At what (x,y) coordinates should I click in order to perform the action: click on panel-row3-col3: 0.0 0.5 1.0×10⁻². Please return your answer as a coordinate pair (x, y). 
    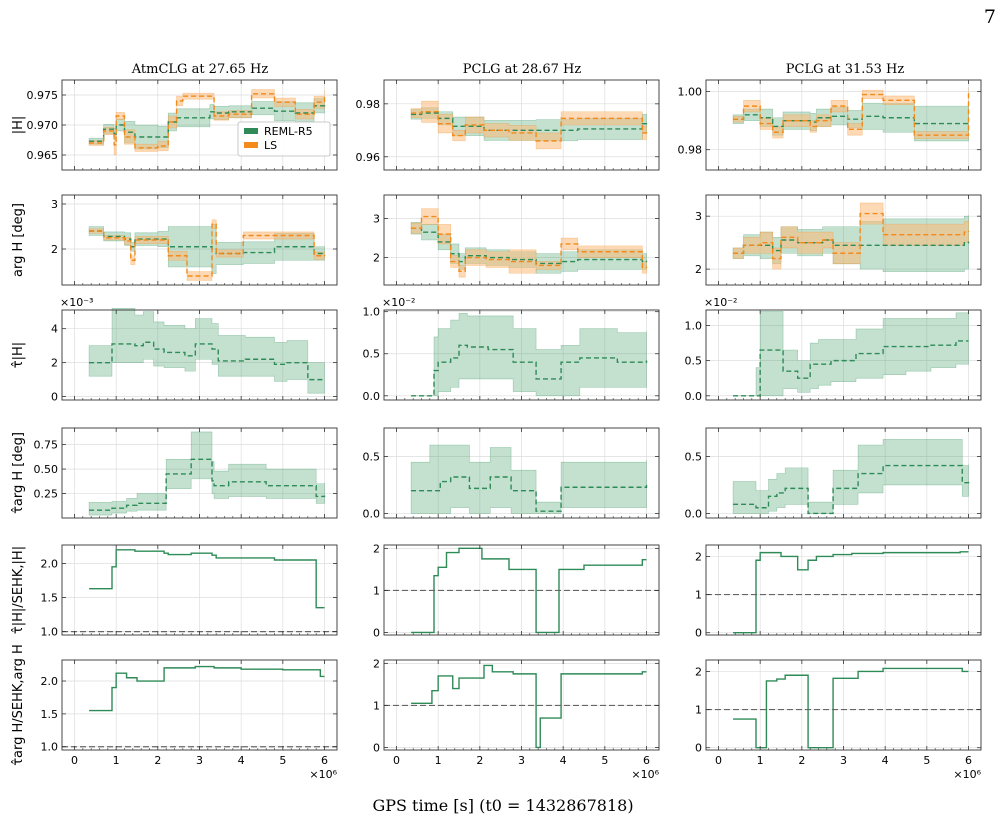
    Looking at the image, I should click on (833, 349).